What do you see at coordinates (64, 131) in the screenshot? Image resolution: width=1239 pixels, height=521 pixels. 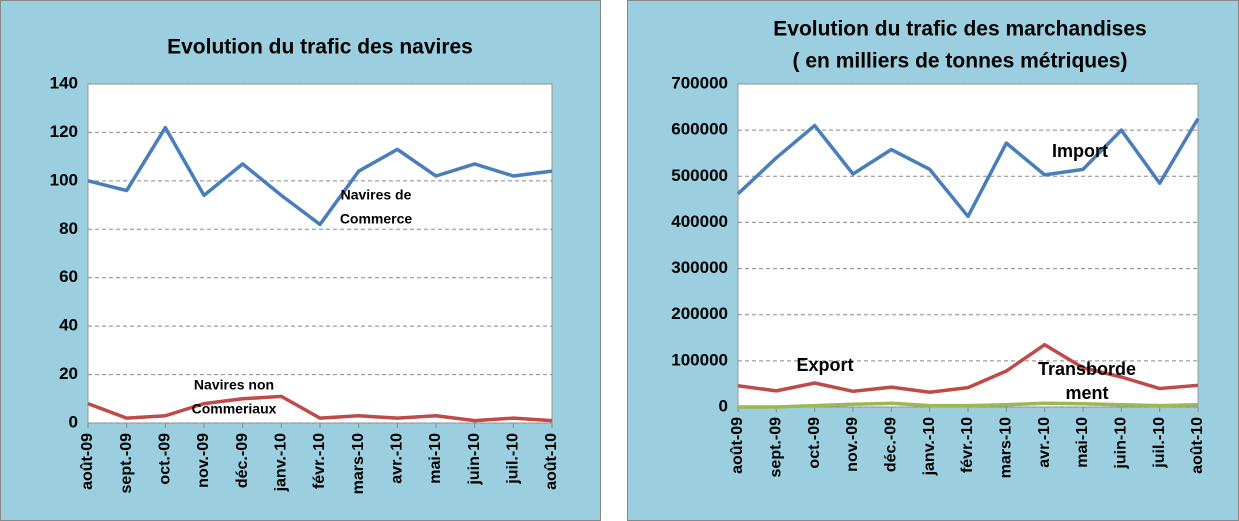 I see `y-tick-label: 120` at bounding box center [64, 131].